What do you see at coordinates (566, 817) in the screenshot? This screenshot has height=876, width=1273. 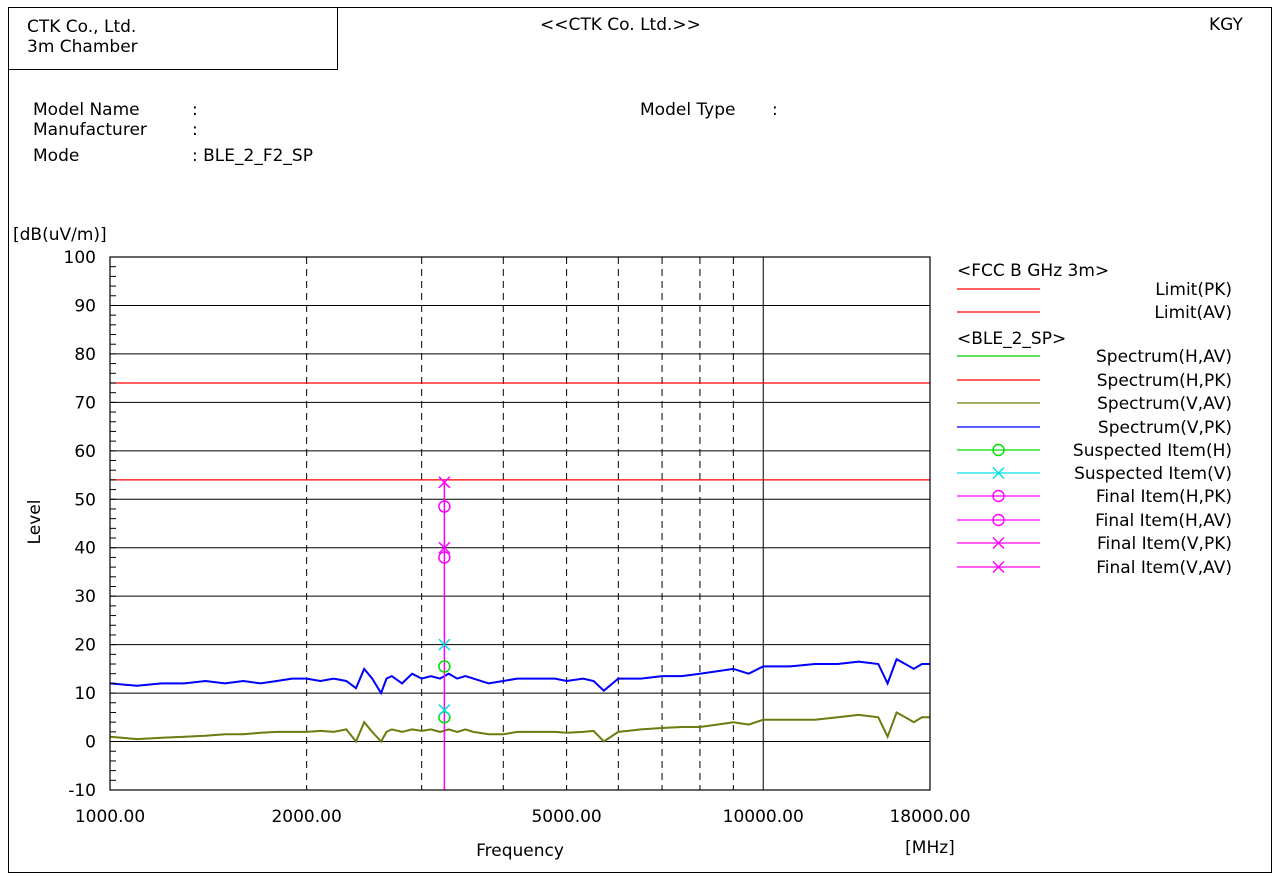 I see `x-tick-label: 5000.00` at bounding box center [566, 817].